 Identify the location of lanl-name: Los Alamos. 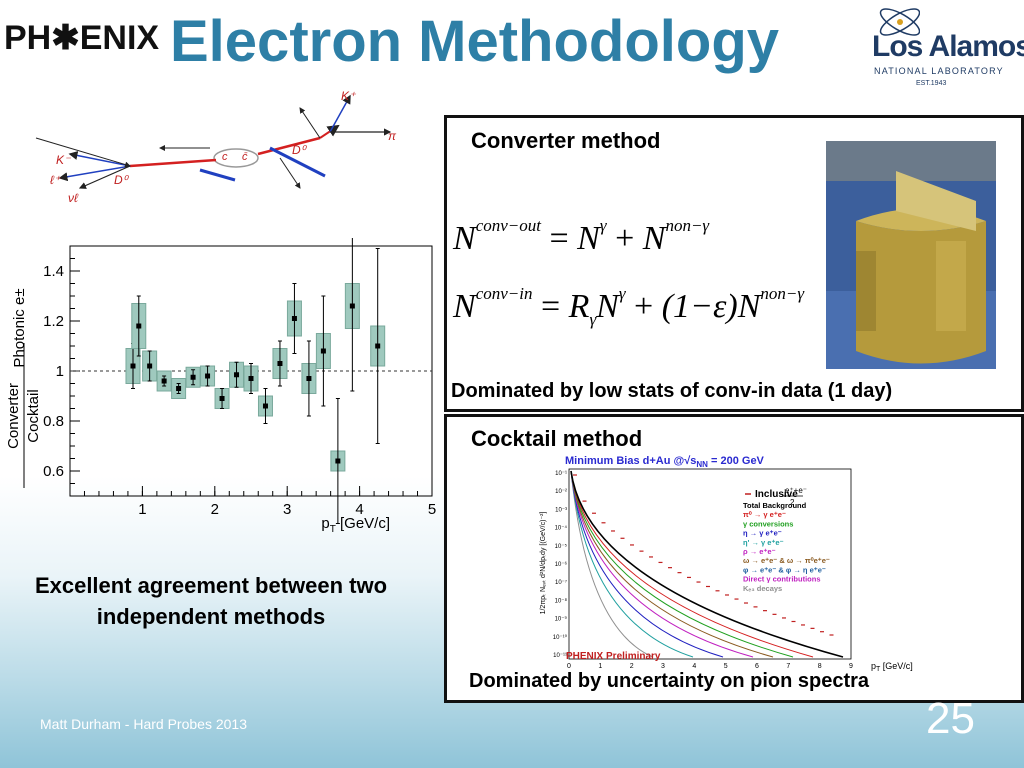
(948, 46).